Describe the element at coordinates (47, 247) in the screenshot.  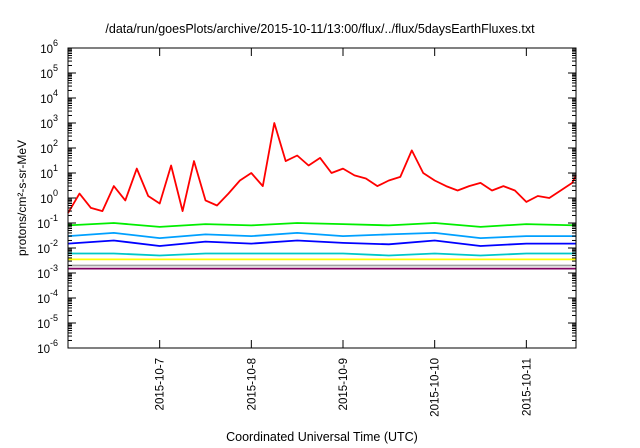
I see `y-tick-label: 10⁻²` at that location.